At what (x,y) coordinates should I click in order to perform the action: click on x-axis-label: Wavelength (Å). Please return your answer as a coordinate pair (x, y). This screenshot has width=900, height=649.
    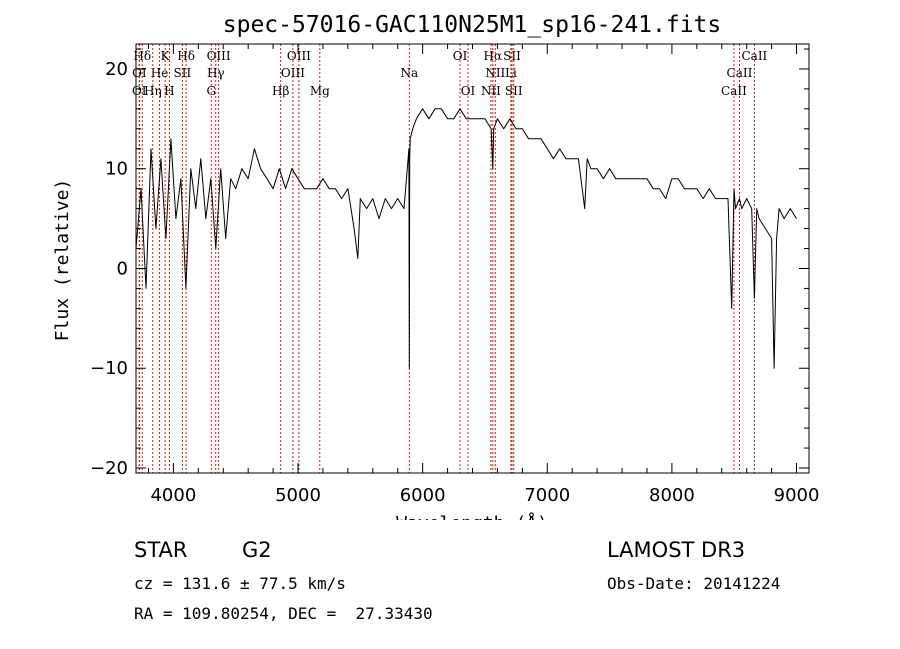
    Looking at the image, I should click on (472, 516).